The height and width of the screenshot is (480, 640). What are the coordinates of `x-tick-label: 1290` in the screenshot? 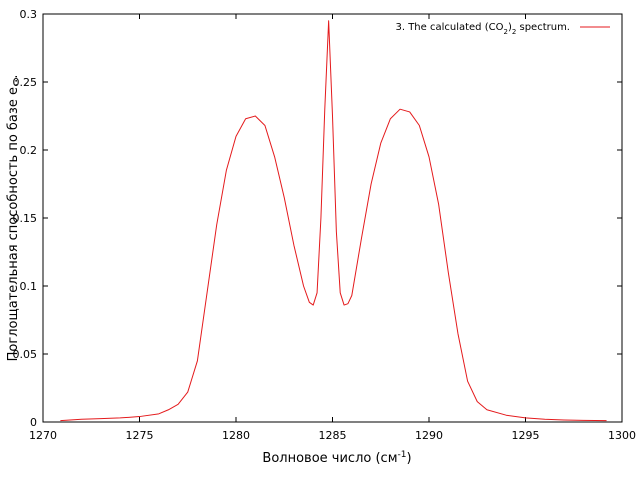 It's located at (429, 435).